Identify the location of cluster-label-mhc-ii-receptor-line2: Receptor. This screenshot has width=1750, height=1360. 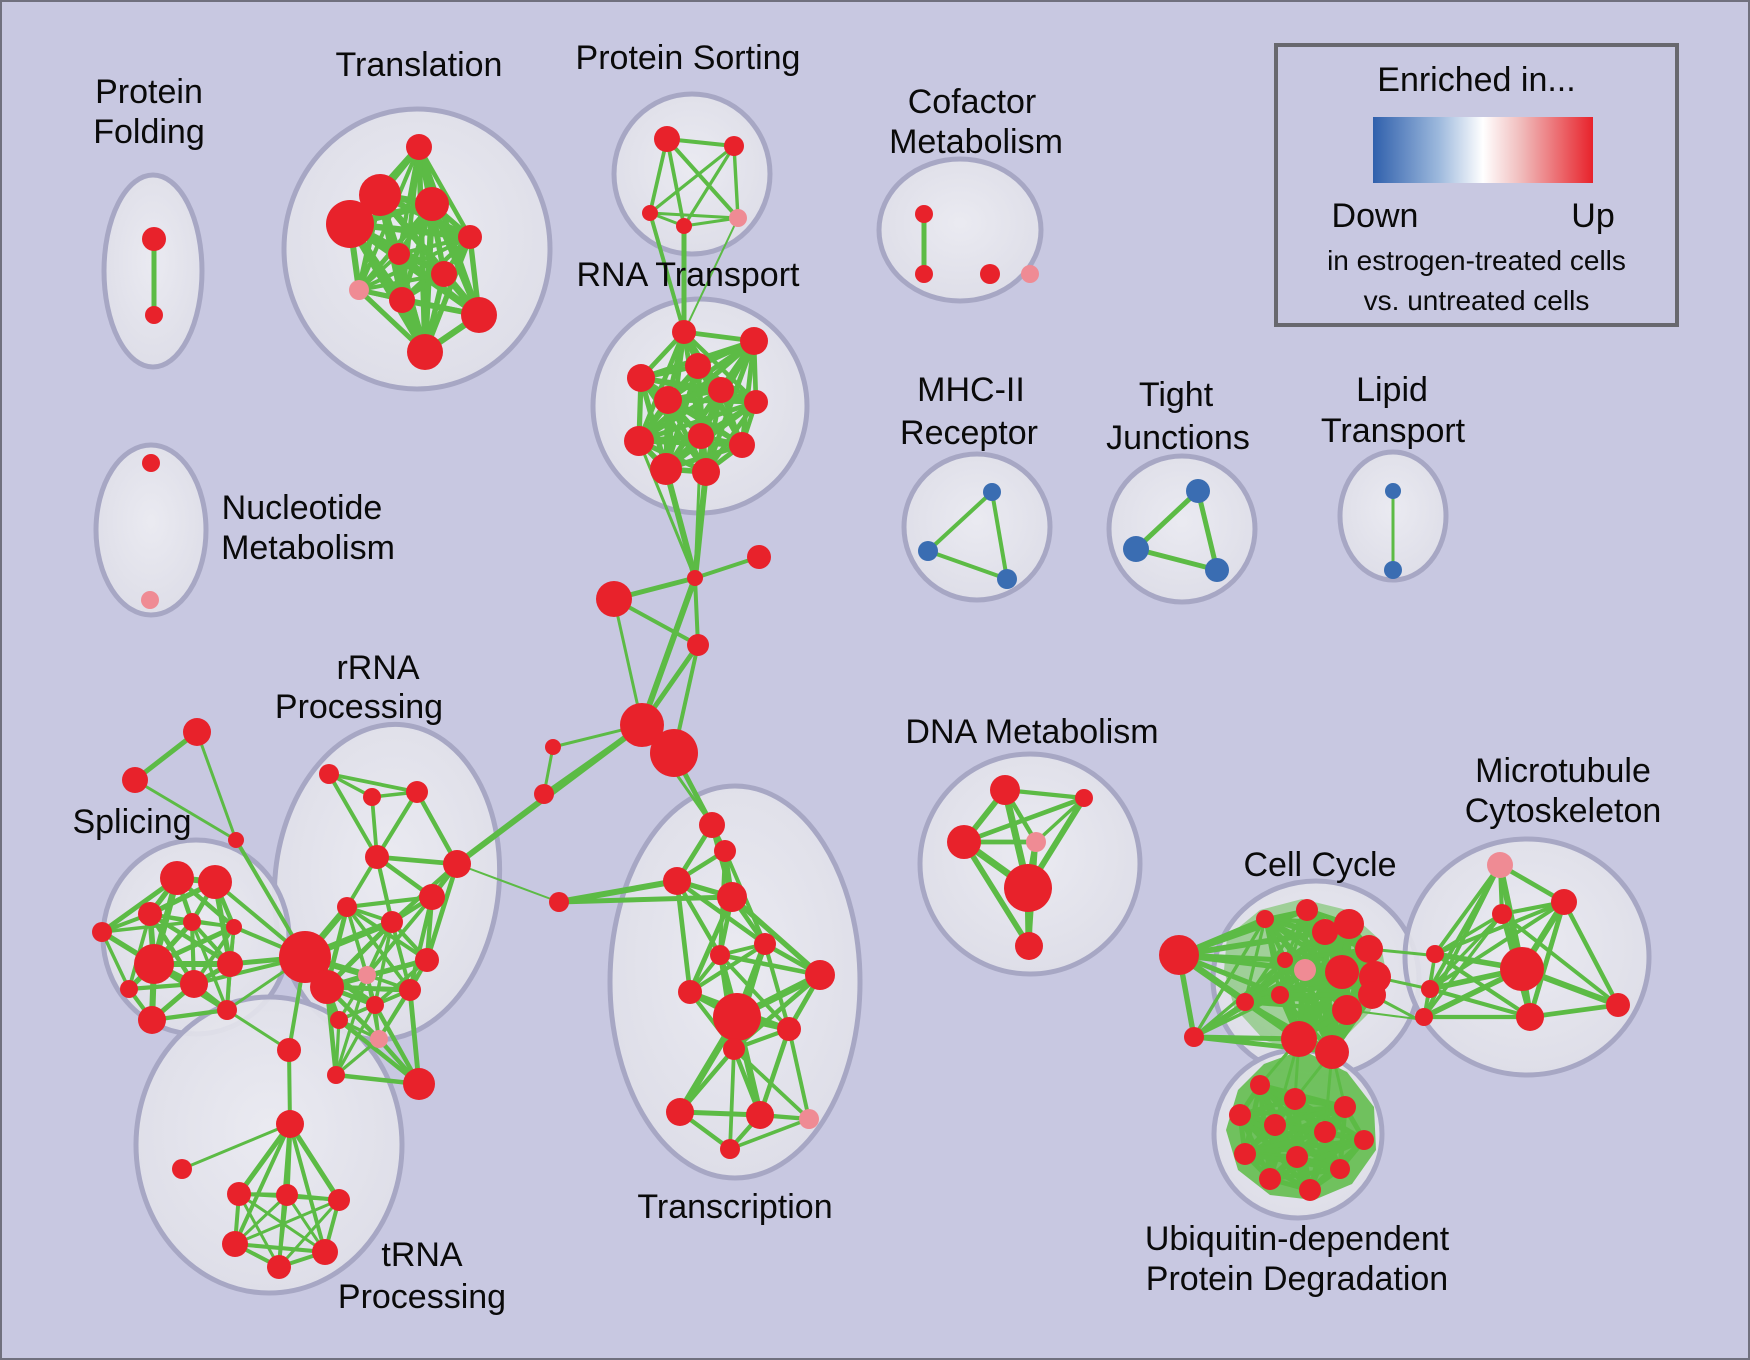
(969, 433).